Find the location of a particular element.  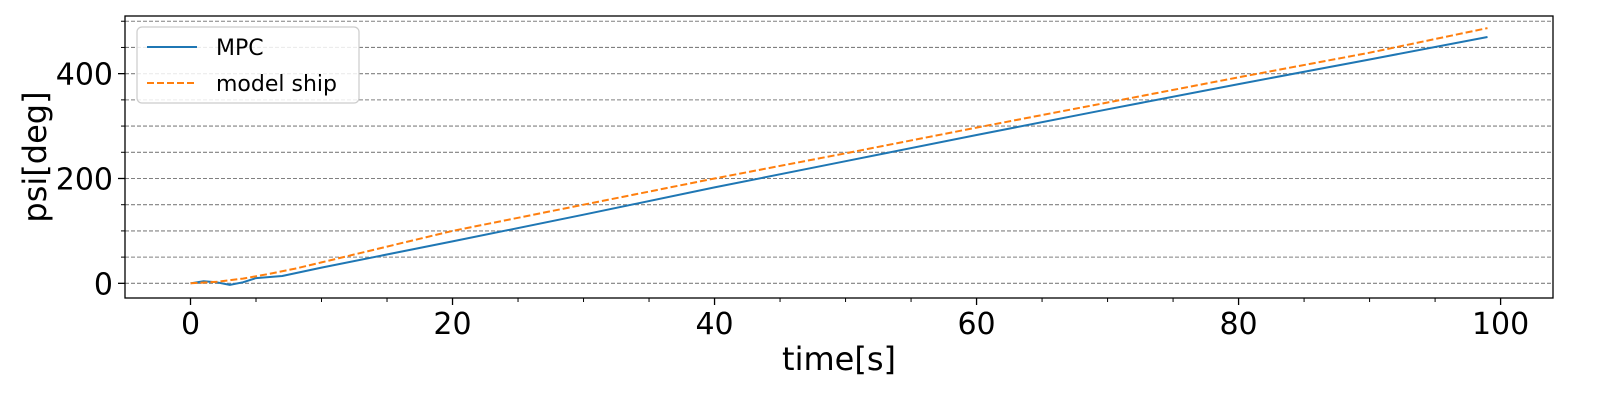

x-tick-label: 0 is located at coordinates (190, 324).